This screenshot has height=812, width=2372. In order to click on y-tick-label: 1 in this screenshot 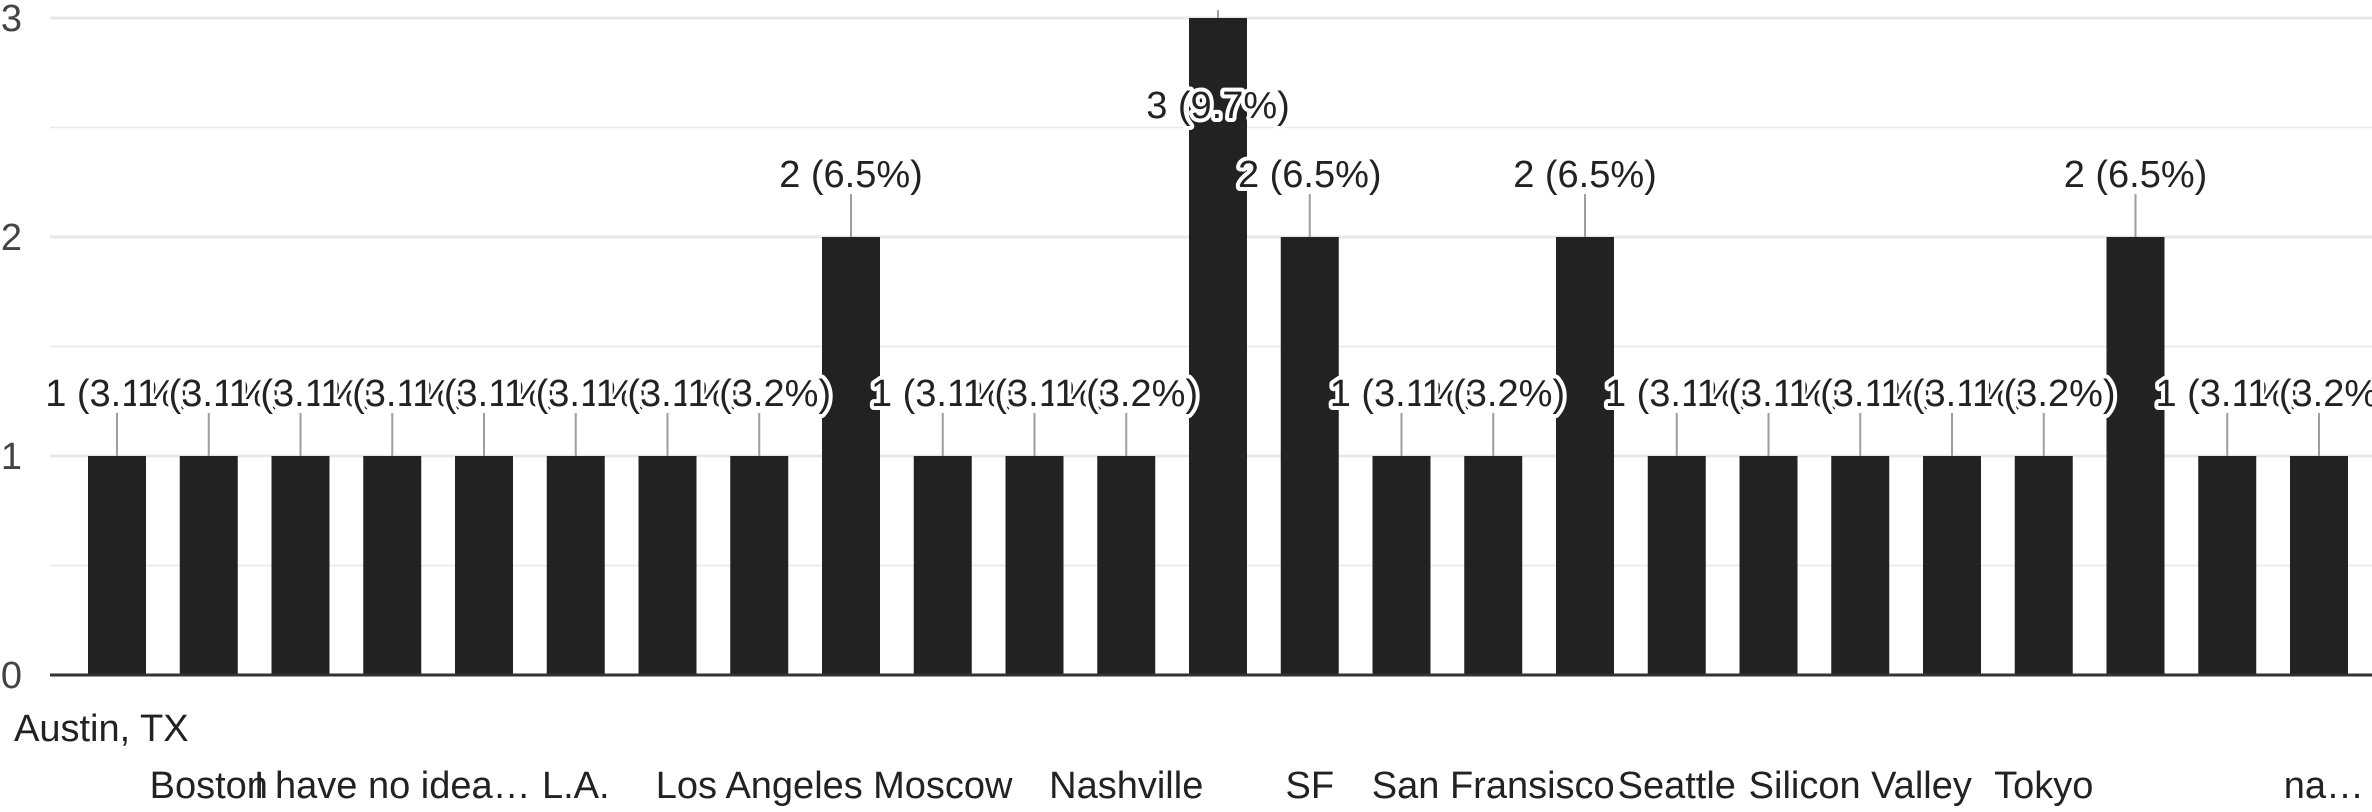, I will do `click(11, 457)`.